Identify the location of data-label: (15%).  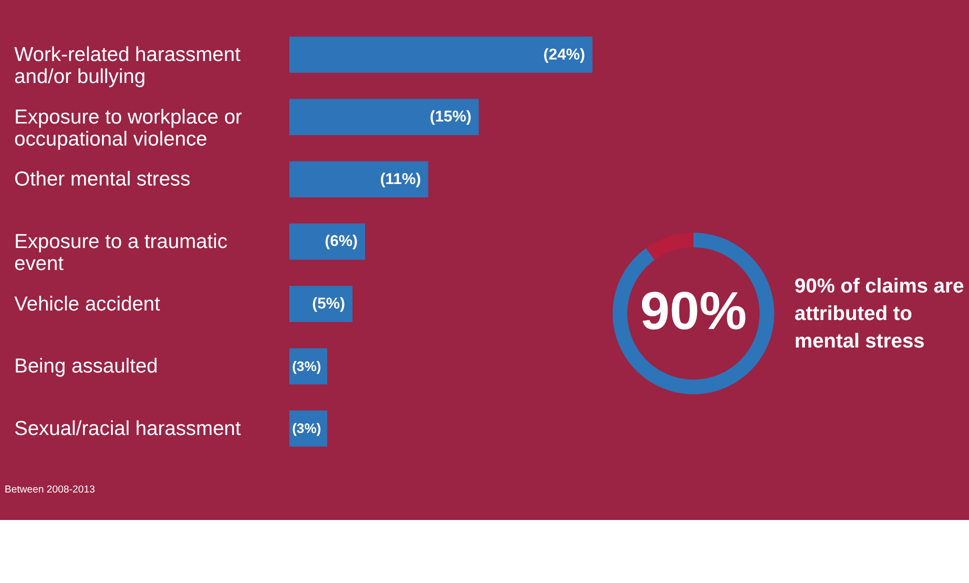
(451, 117).